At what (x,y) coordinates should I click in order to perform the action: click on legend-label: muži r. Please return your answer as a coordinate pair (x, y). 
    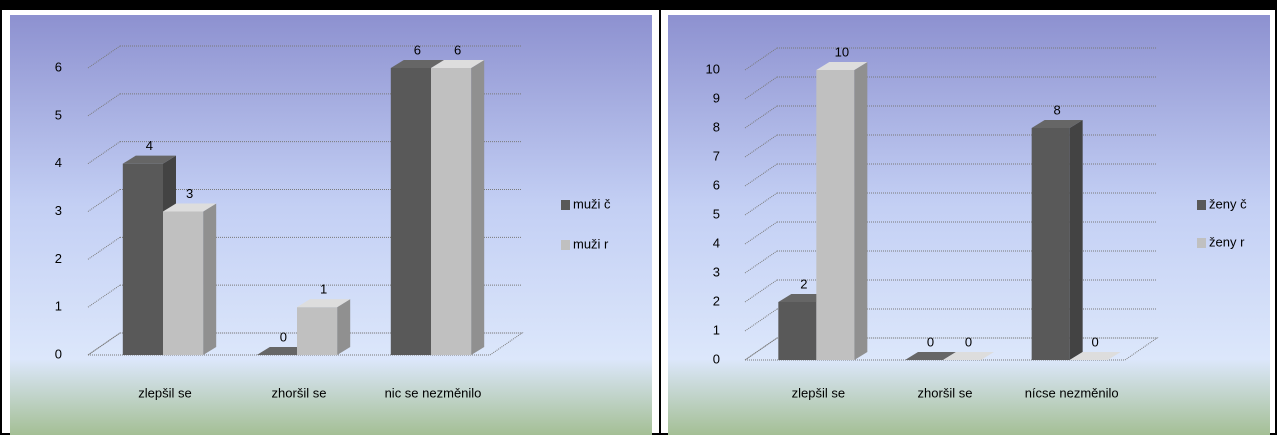
    Looking at the image, I should click on (591, 243).